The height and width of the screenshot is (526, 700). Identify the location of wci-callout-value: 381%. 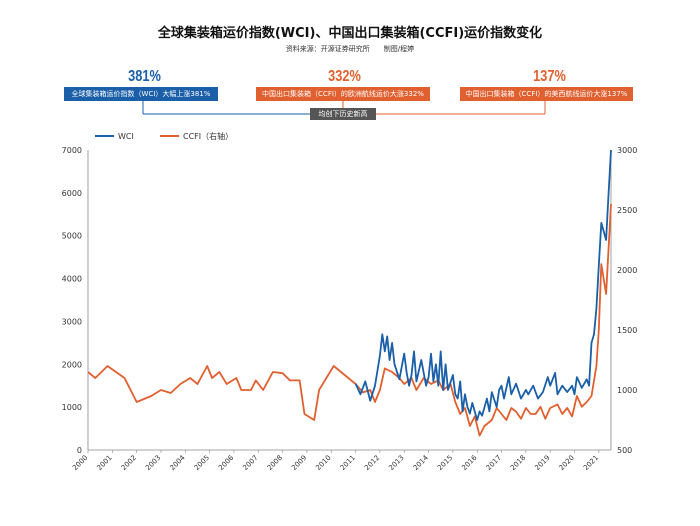
(144, 76).